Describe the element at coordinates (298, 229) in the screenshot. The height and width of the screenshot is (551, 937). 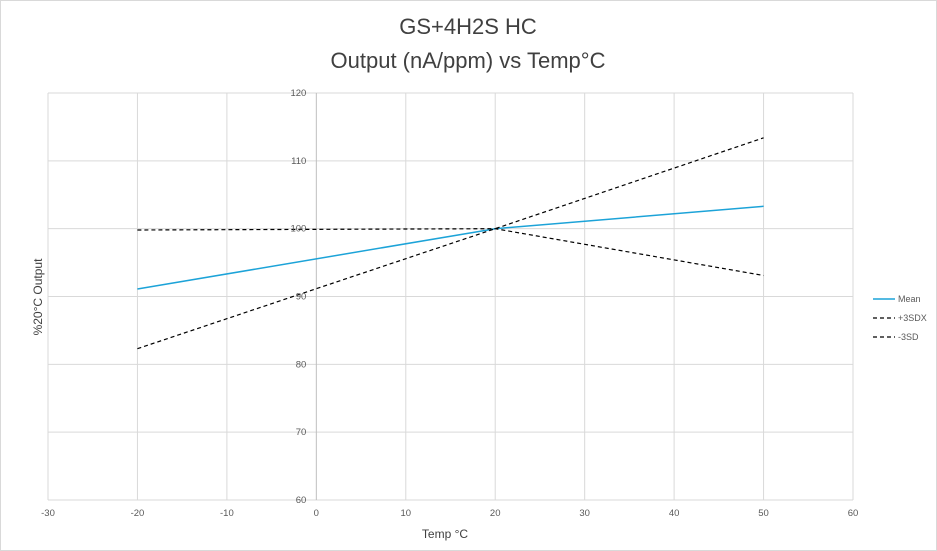
I see `y-tick-label: 100` at that location.